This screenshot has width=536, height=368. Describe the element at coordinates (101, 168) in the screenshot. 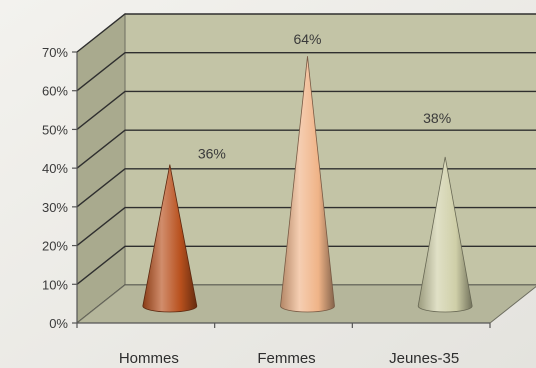

I see `side-wall` at that location.